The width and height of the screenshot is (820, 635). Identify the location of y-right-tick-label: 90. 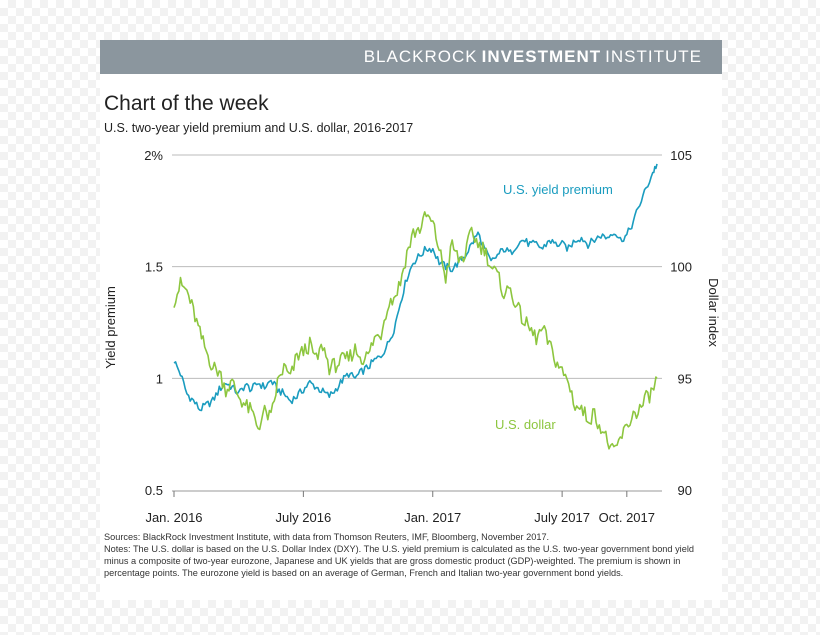
(685, 490).